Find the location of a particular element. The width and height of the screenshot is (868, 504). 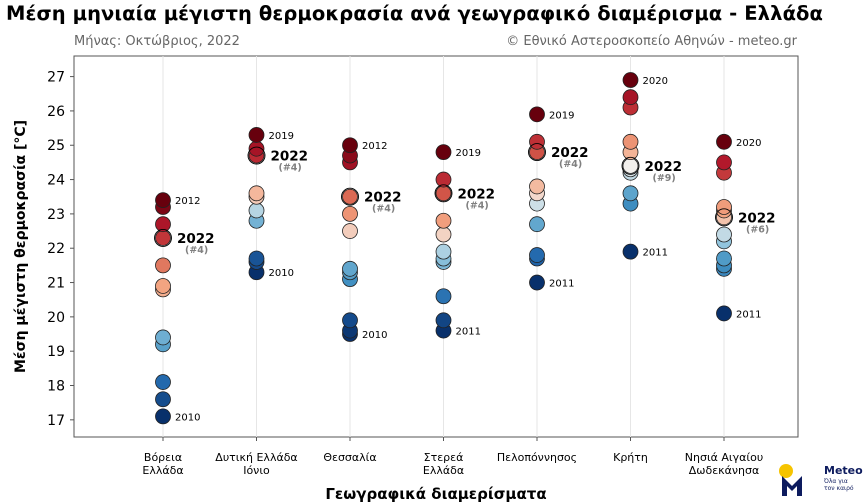

y-tick-label: 20 is located at coordinates (56, 318).